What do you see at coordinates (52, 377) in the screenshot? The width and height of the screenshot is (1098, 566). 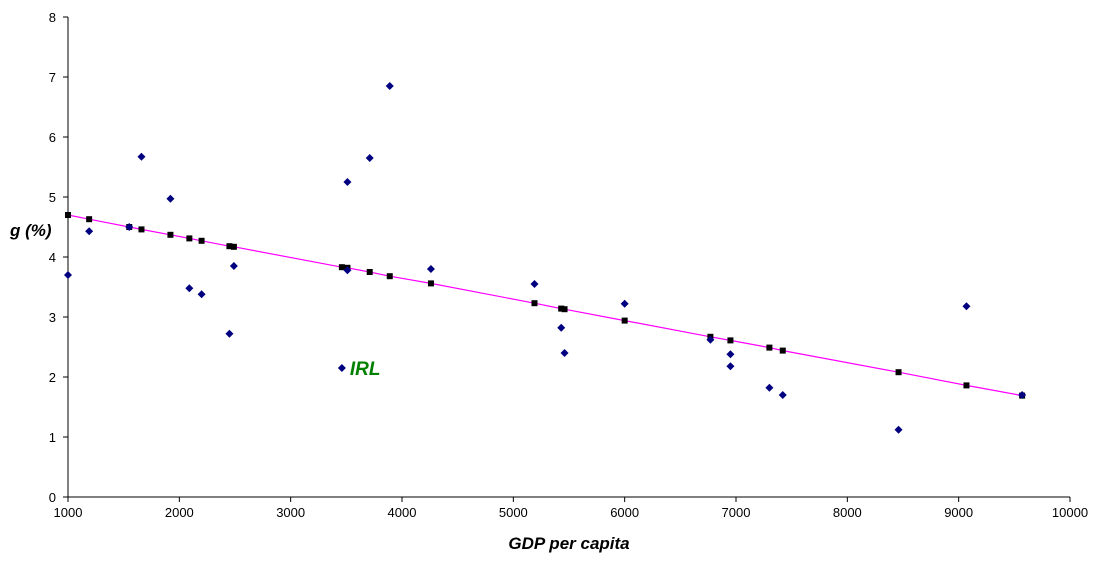 I see `y-tick-label: 2` at bounding box center [52, 377].